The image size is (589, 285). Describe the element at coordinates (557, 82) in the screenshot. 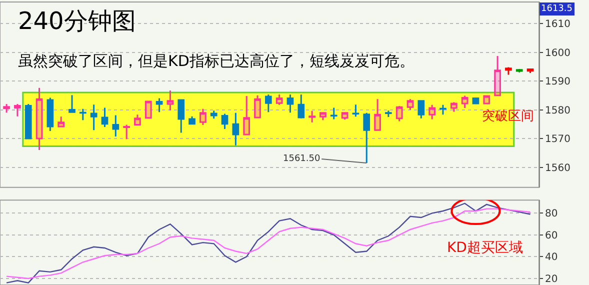

I see `y-tick-label: 1590` at that location.